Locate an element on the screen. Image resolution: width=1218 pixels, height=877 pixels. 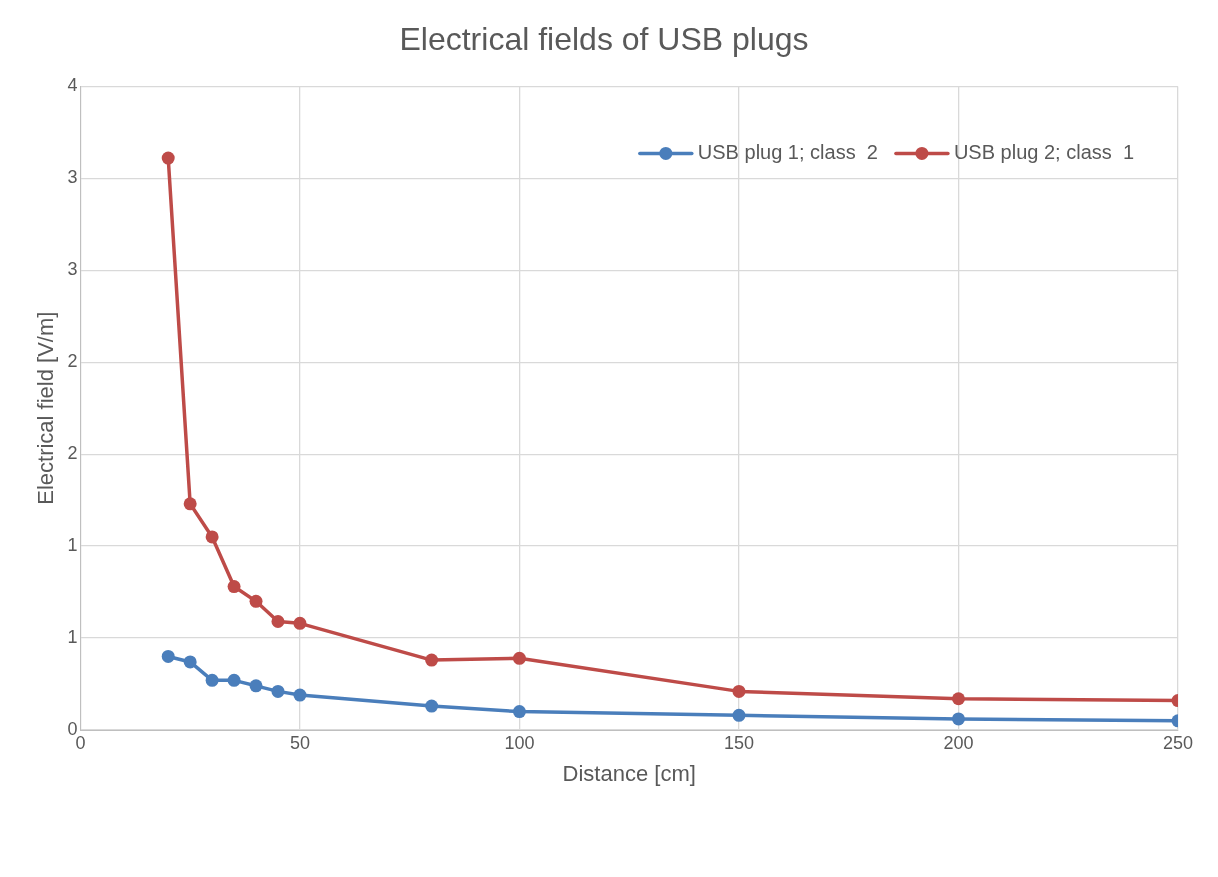
x-tick-label: 50 is located at coordinates (299, 742).